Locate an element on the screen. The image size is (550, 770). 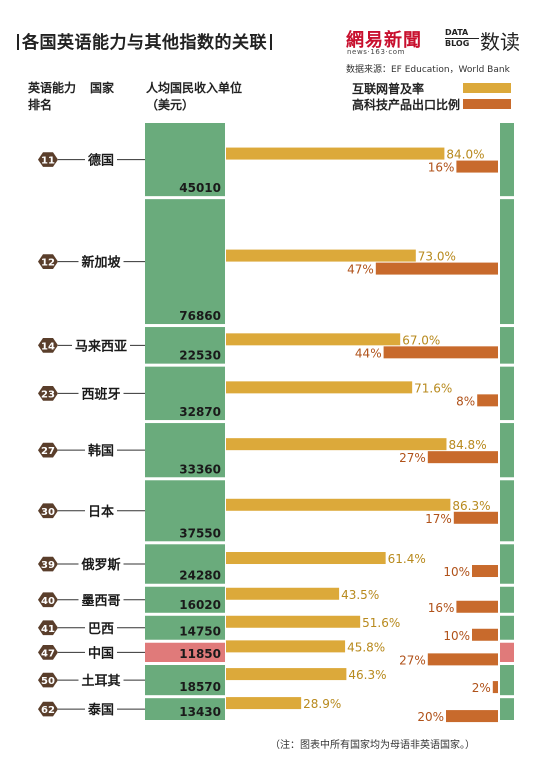
rank-badge-label: 39 is located at coordinates (48, 565).